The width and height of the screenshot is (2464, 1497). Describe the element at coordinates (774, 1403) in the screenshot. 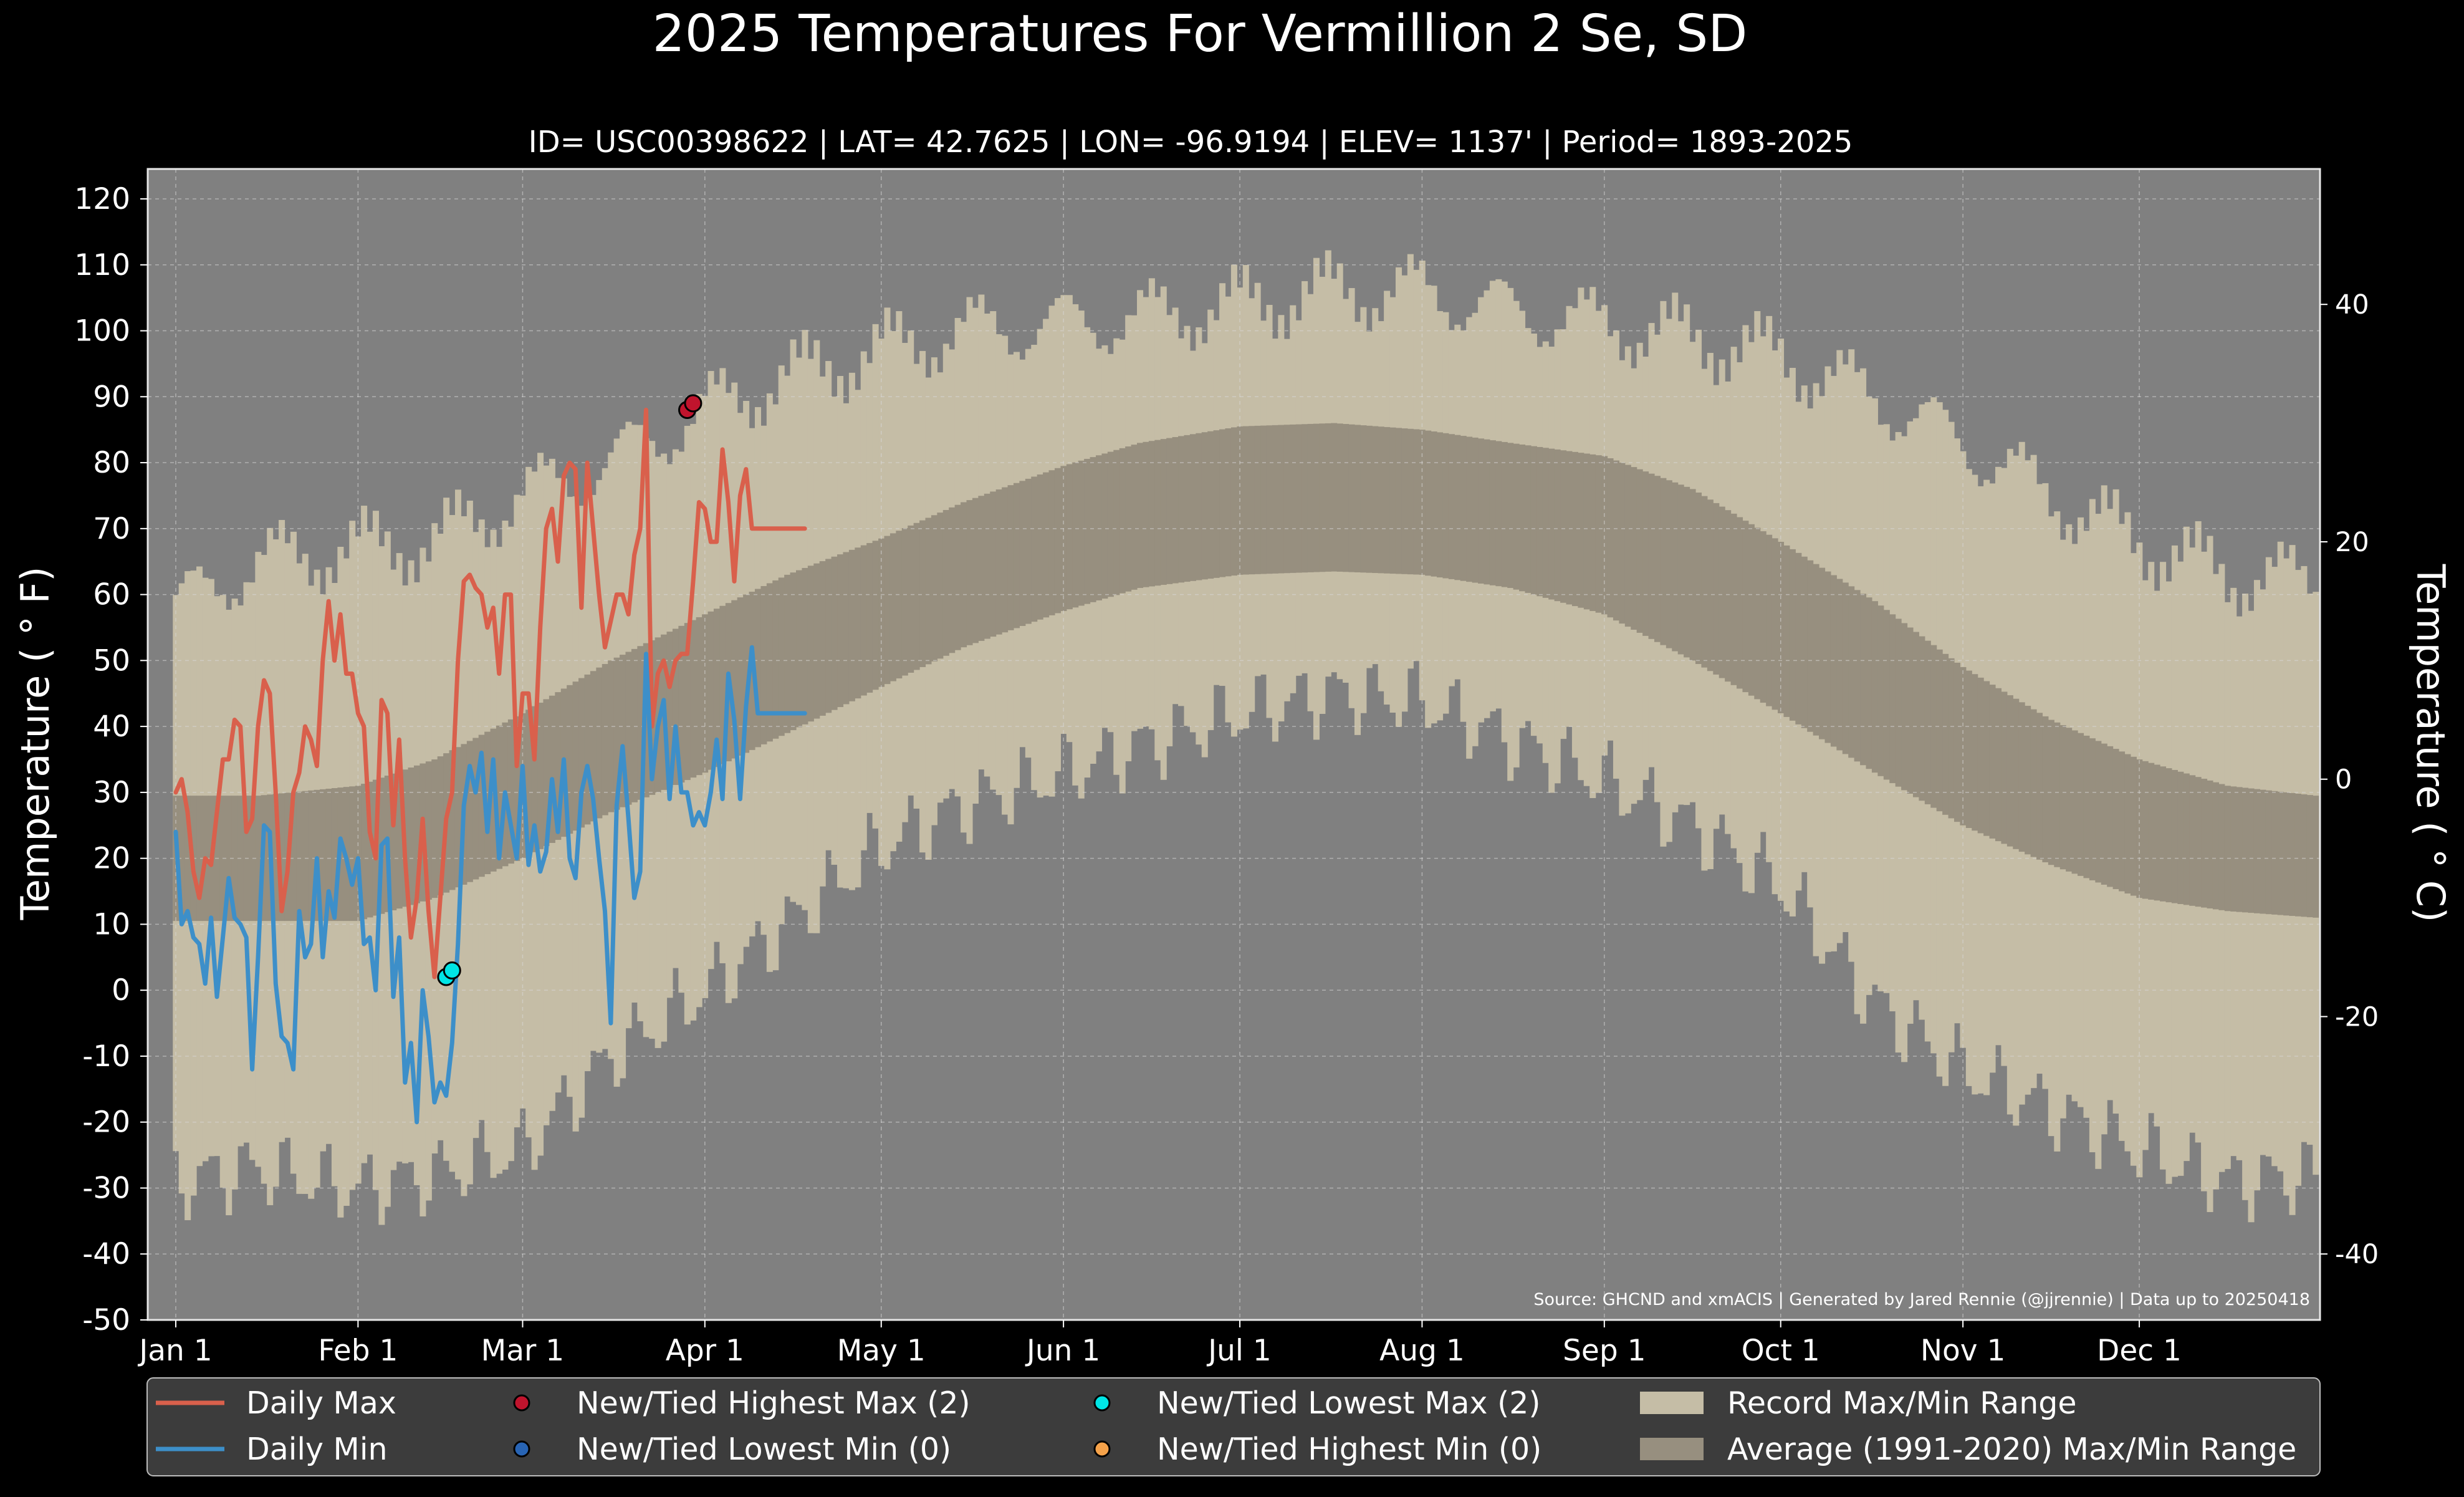

I see `legend-label: New/Tied Highest Max (2)` at that location.